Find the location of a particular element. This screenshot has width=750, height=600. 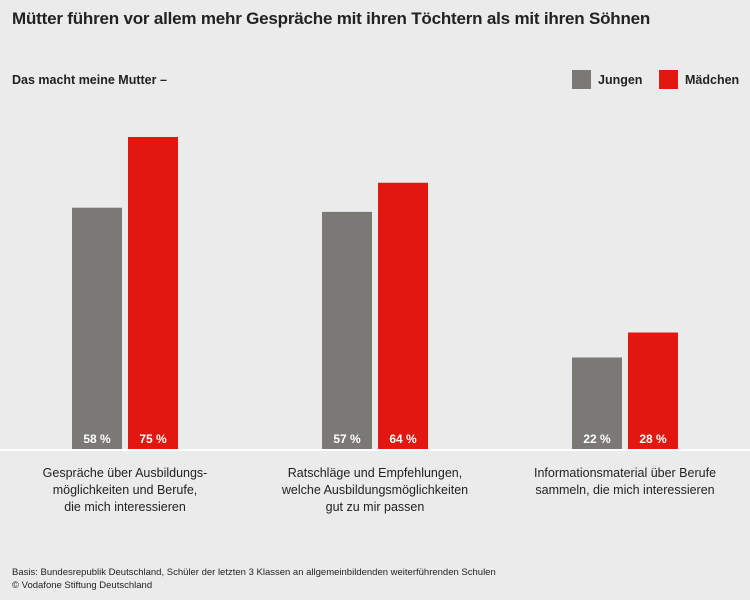

bar-mädchen-1 is located at coordinates (403, 315).